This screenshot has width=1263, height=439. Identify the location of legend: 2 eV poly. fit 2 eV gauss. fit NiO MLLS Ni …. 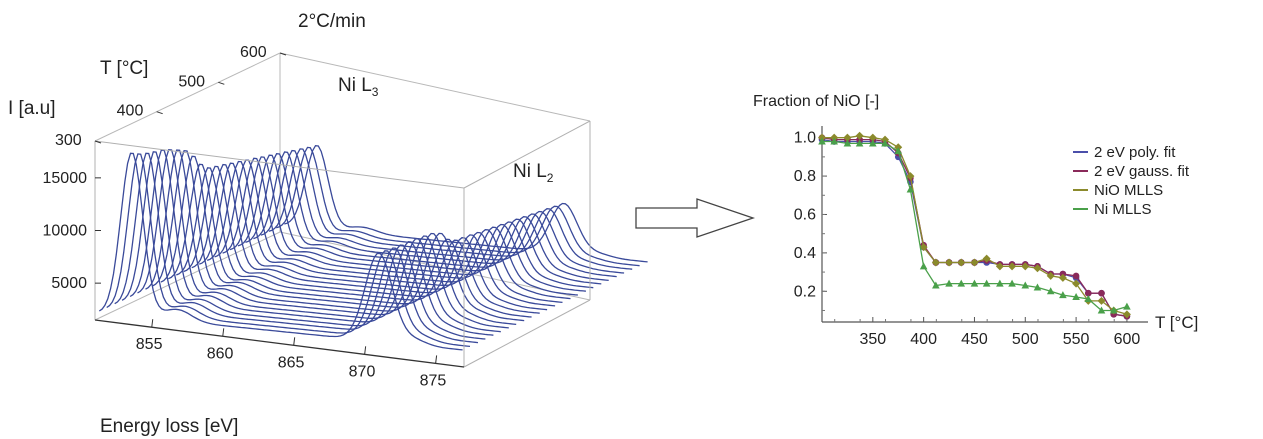
(1131, 181).